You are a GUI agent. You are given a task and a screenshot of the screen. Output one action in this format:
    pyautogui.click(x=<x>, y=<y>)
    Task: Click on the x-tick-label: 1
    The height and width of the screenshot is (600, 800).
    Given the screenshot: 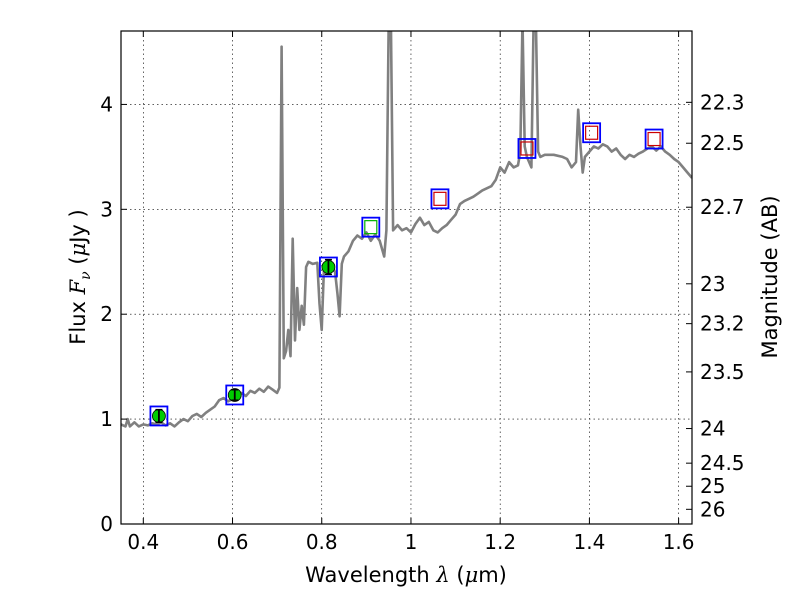 What is the action you would take?
    pyautogui.click(x=411, y=542)
    